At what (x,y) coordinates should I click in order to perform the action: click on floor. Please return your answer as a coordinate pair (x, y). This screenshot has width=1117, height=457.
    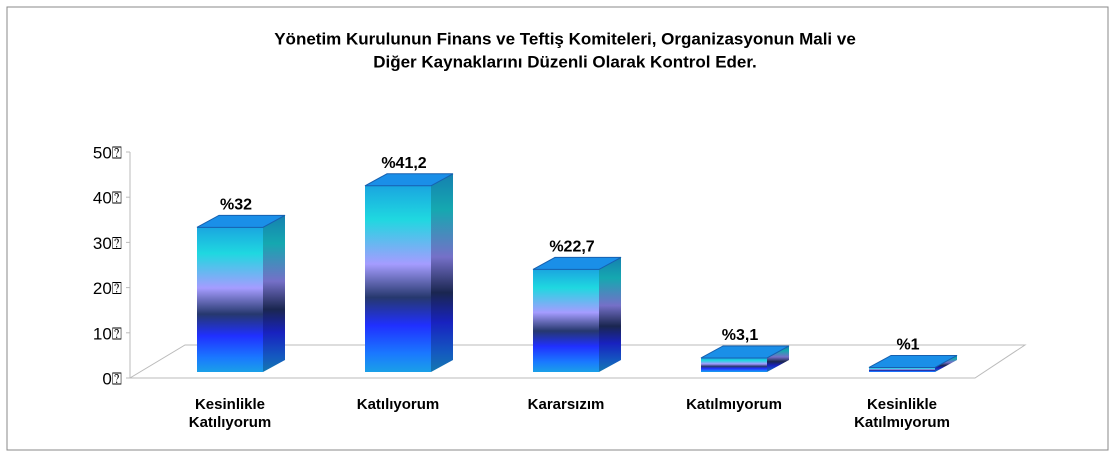
    Looking at the image, I should click on (577, 361).